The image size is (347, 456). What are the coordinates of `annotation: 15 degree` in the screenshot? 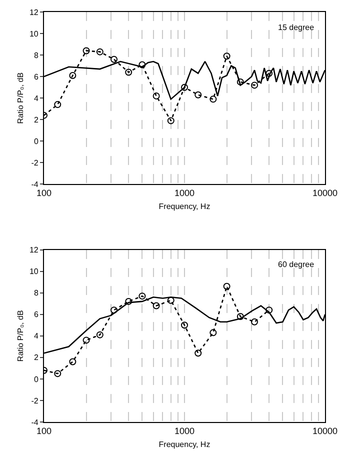 It's located at (296, 27).